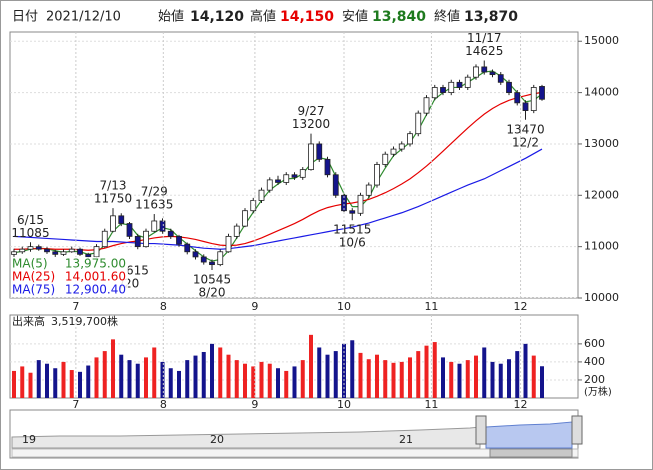 The image size is (653, 470). Describe the element at coordinates (594, 343) in the screenshot. I see `y-tick-label: 600` at that location.